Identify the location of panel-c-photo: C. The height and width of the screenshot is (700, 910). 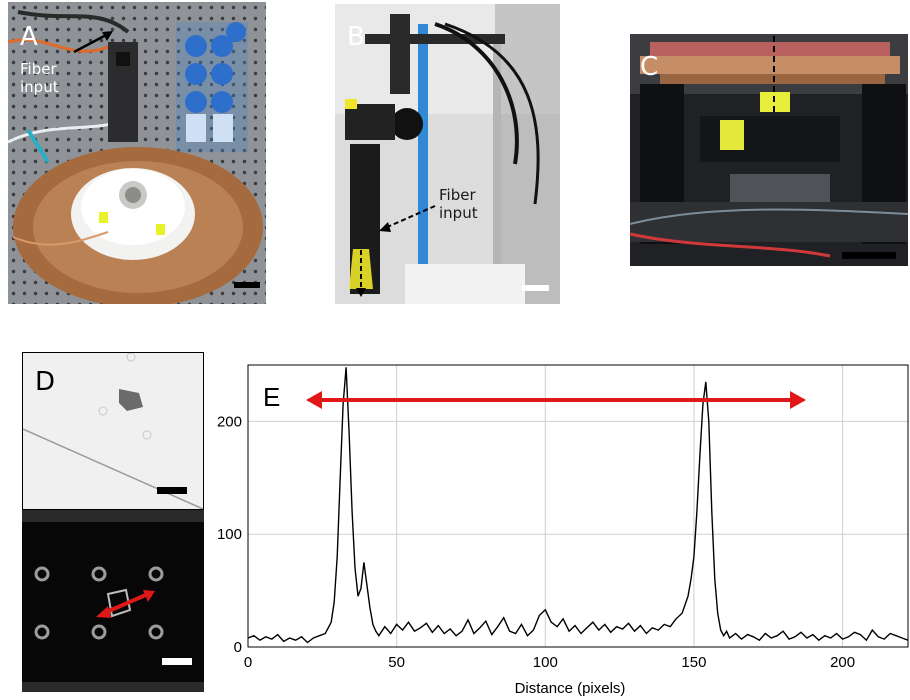
(769, 150).